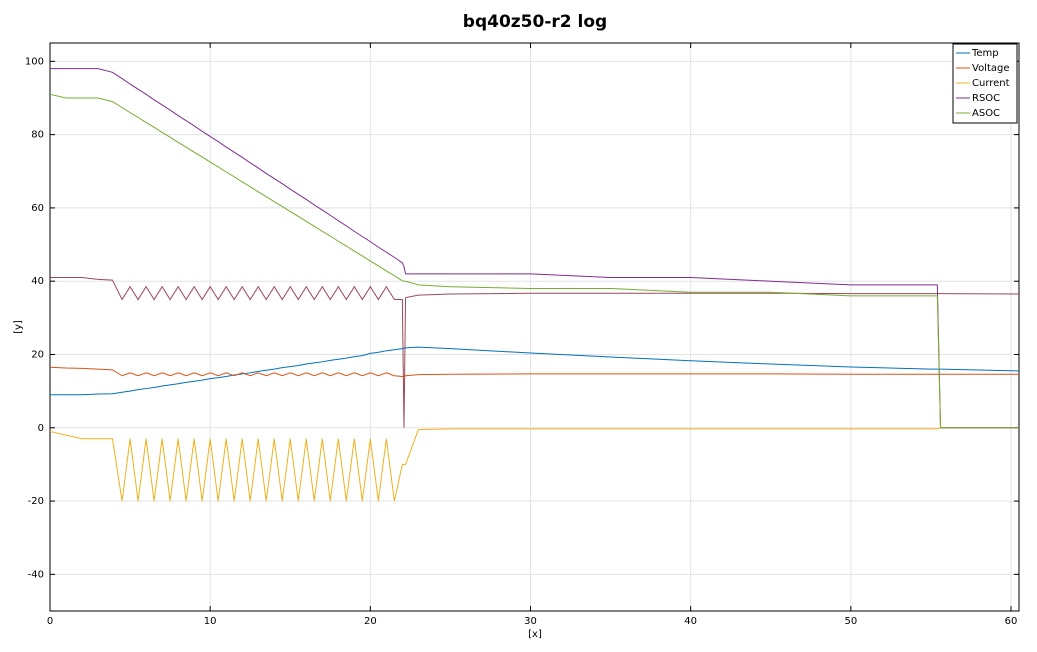  Describe the element at coordinates (37, 135) in the screenshot. I see `y-tick-label: 80` at that location.